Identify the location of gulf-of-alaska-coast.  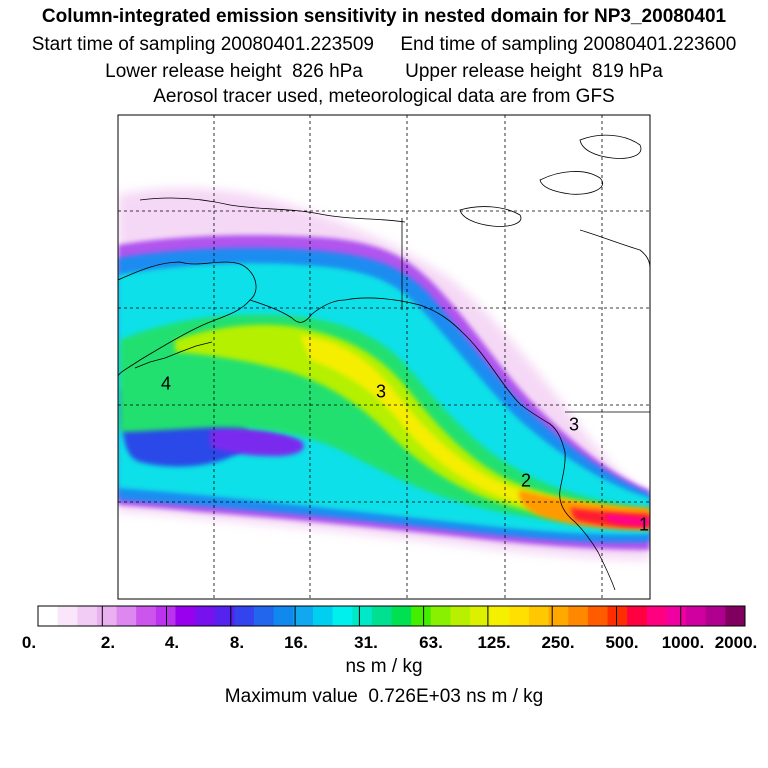
(447, 361).